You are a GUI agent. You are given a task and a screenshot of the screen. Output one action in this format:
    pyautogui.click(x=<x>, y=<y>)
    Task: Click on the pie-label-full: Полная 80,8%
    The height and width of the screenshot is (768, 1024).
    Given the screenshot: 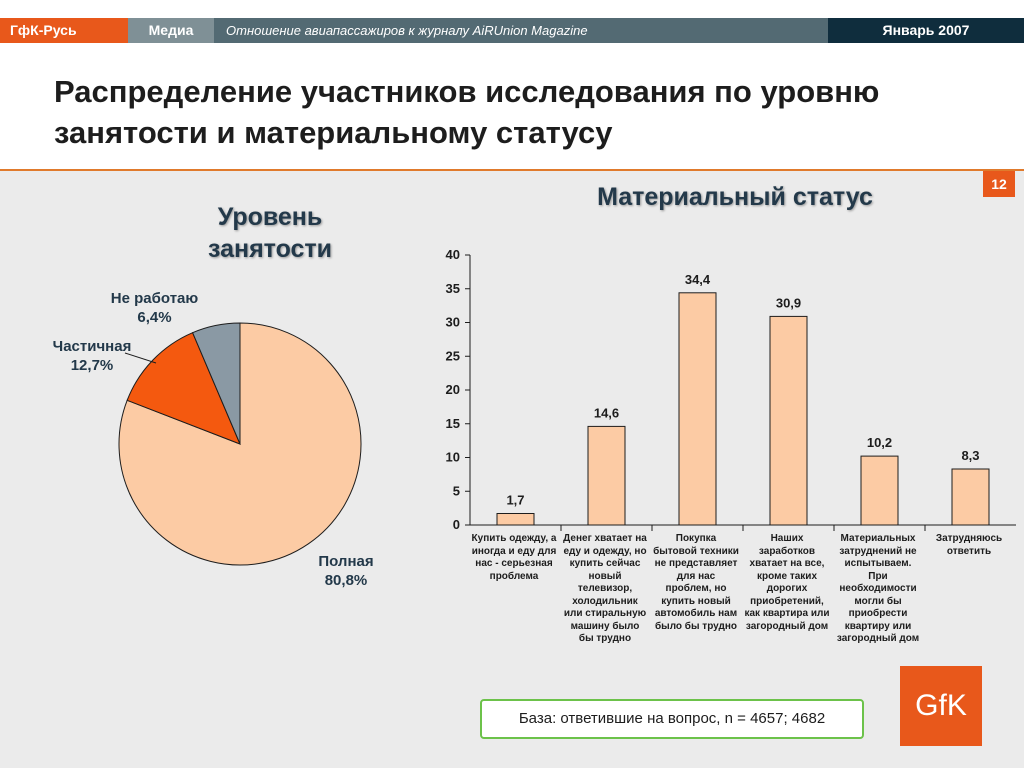 What is the action you would take?
    pyautogui.click(x=346, y=571)
    